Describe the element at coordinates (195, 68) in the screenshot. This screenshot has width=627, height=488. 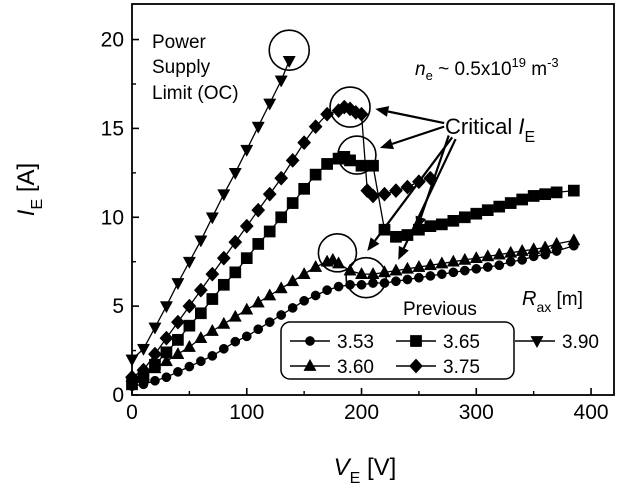
I see `power-supply-annotation: Power Supply Limit (OC)` at that location.